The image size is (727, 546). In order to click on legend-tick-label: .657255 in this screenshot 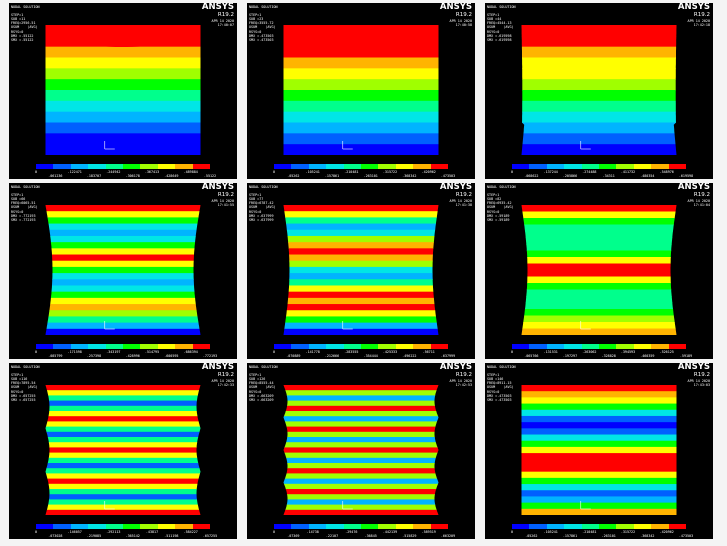, I will do `click(210, 536)`.